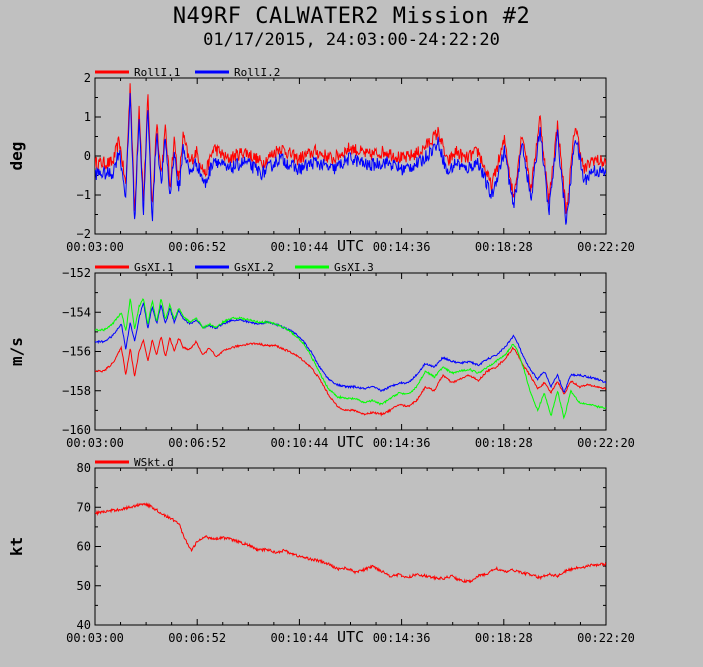 The image size is (703, 667). Describe the element at coordinates (350, 543) in the screenshot. I see `series-line-WSkt.d` at that location.